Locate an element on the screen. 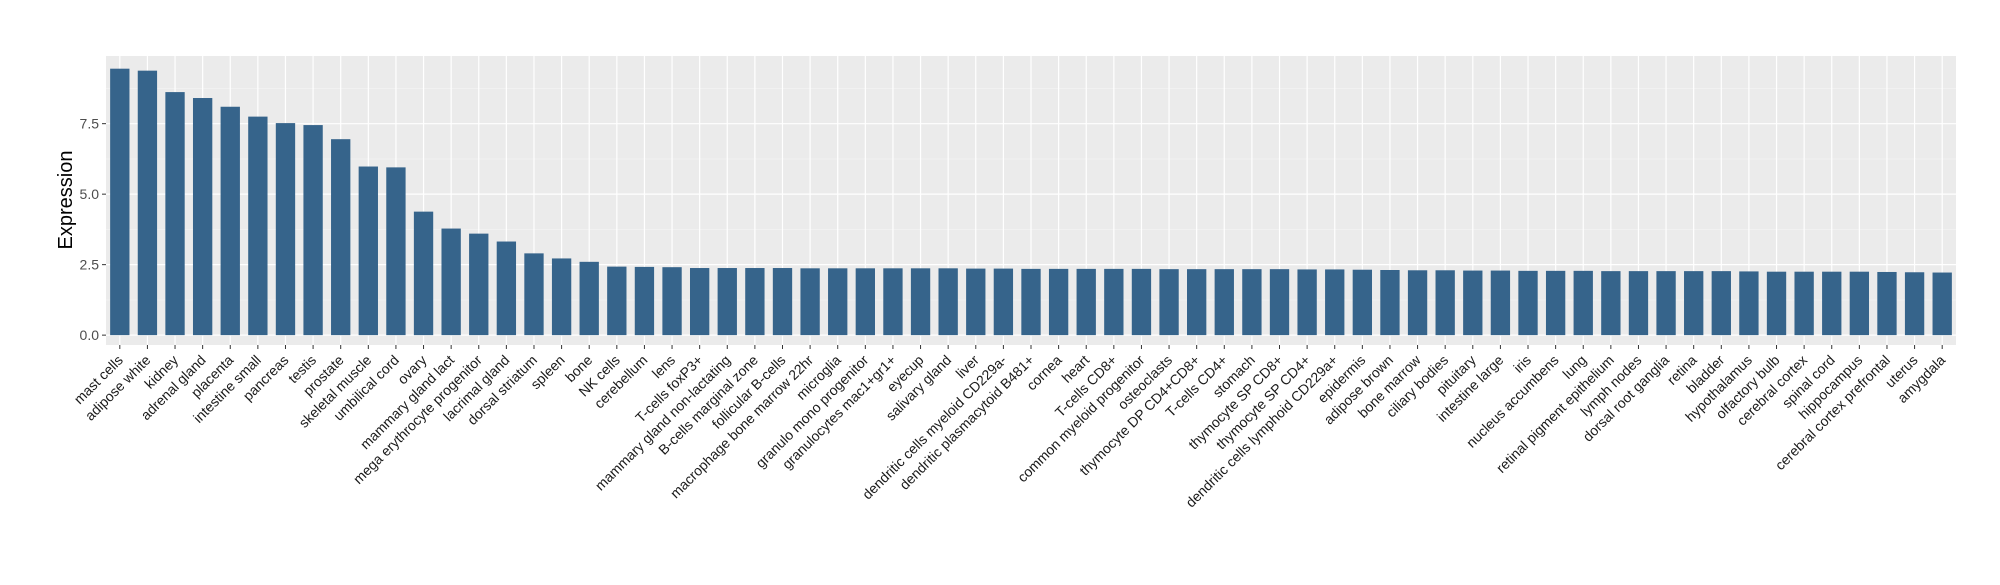 Image resolution: width=2000 pixels, height=585 pixels. y-tick-label: 2.5 is located at coordinates (90, 265).